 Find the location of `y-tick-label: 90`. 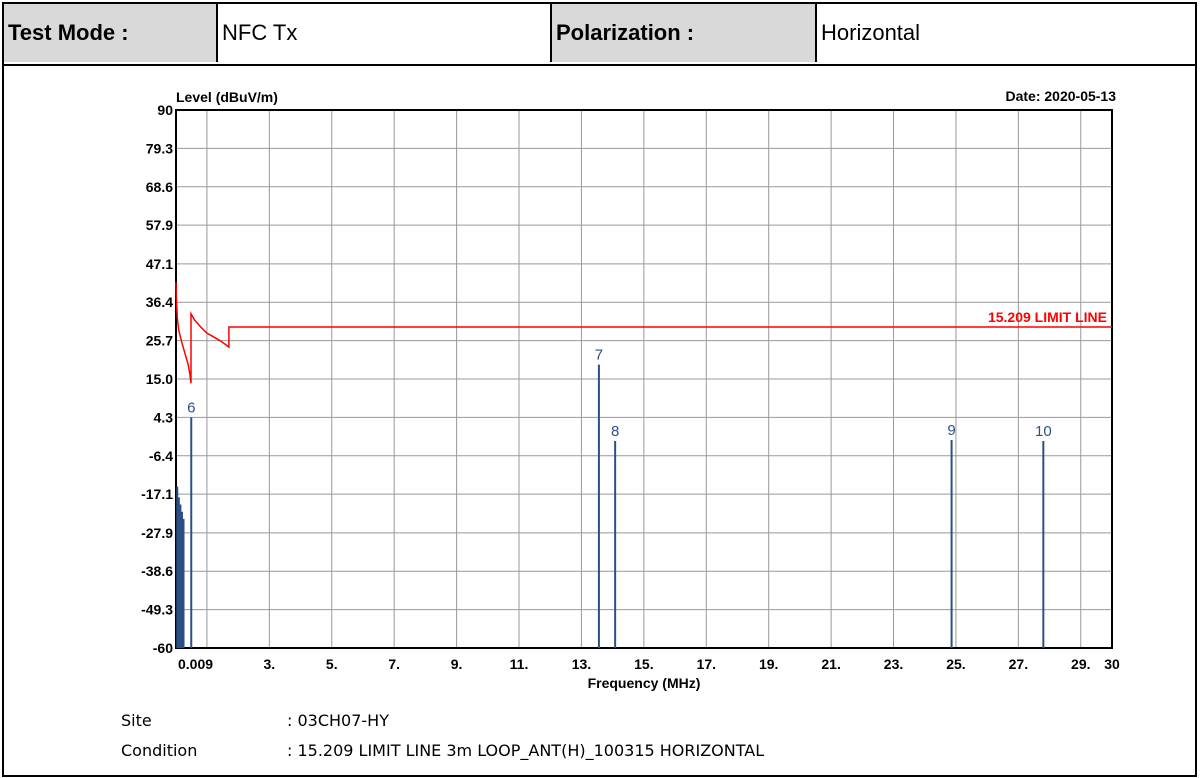

y-tick-label: 90 is located at coordinates (165, 110).